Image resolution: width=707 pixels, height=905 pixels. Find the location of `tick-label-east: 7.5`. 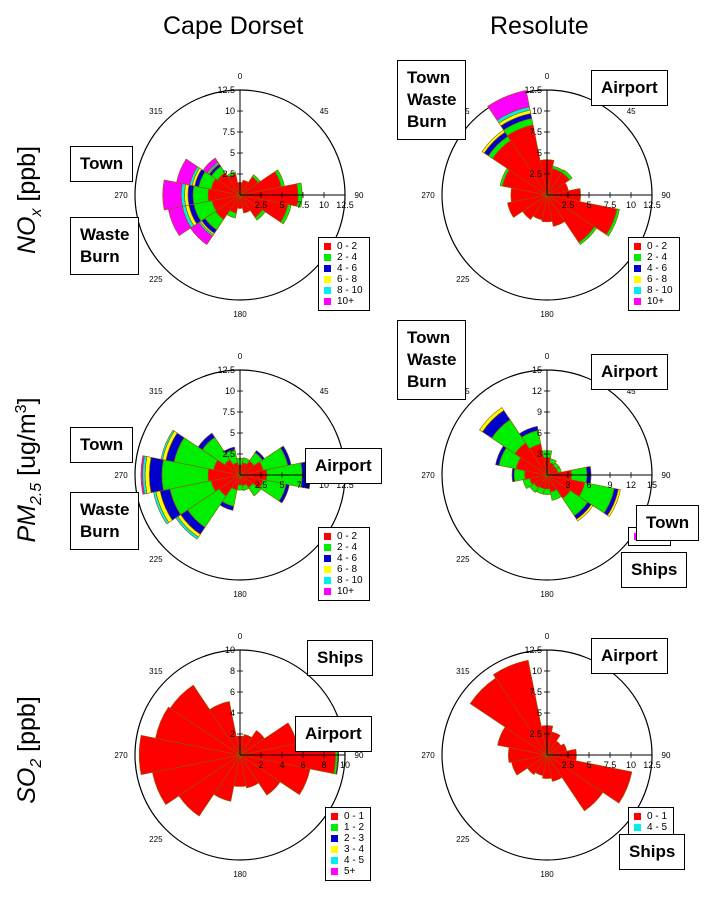

tick-label-east: 7.5 is located at coordinates (610, 205).